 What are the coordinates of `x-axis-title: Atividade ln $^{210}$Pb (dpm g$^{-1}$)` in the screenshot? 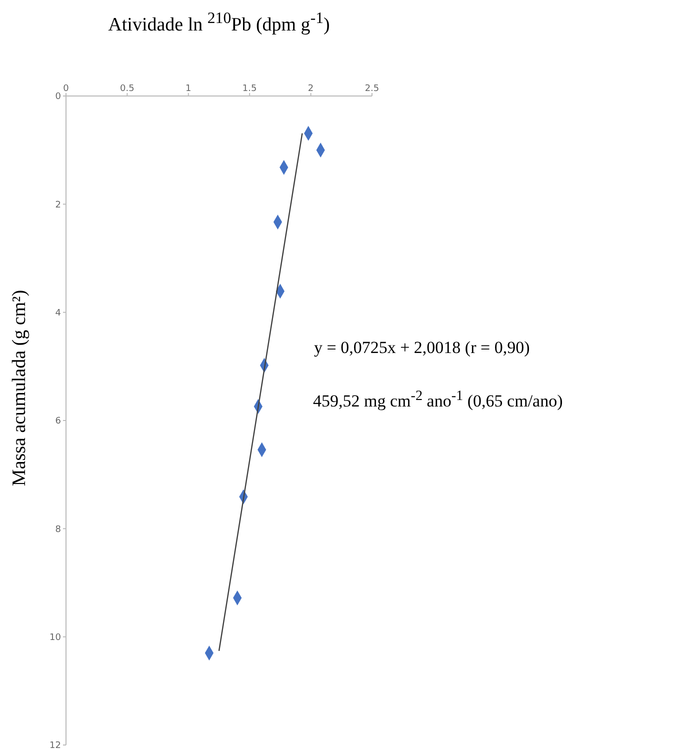 It's located at (219, 23).